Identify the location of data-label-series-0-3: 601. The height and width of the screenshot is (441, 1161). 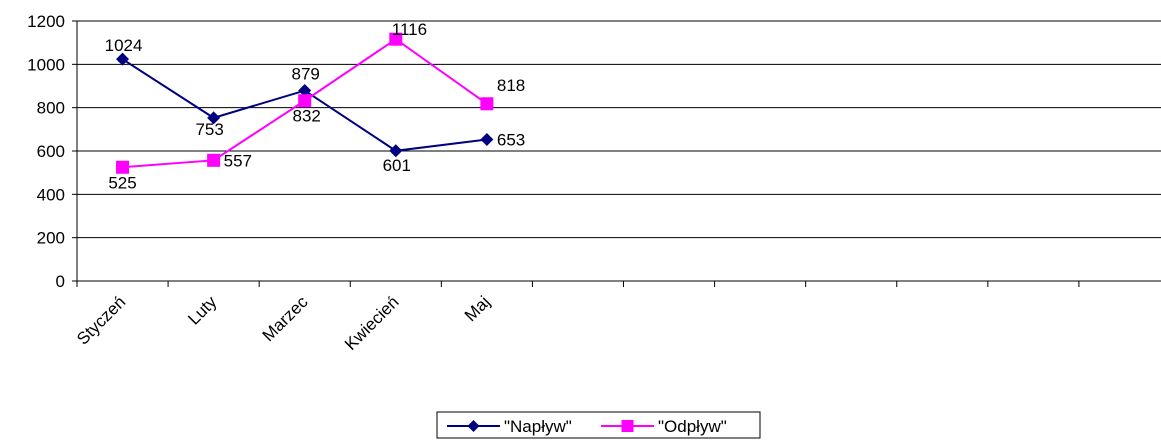
(397, 165).